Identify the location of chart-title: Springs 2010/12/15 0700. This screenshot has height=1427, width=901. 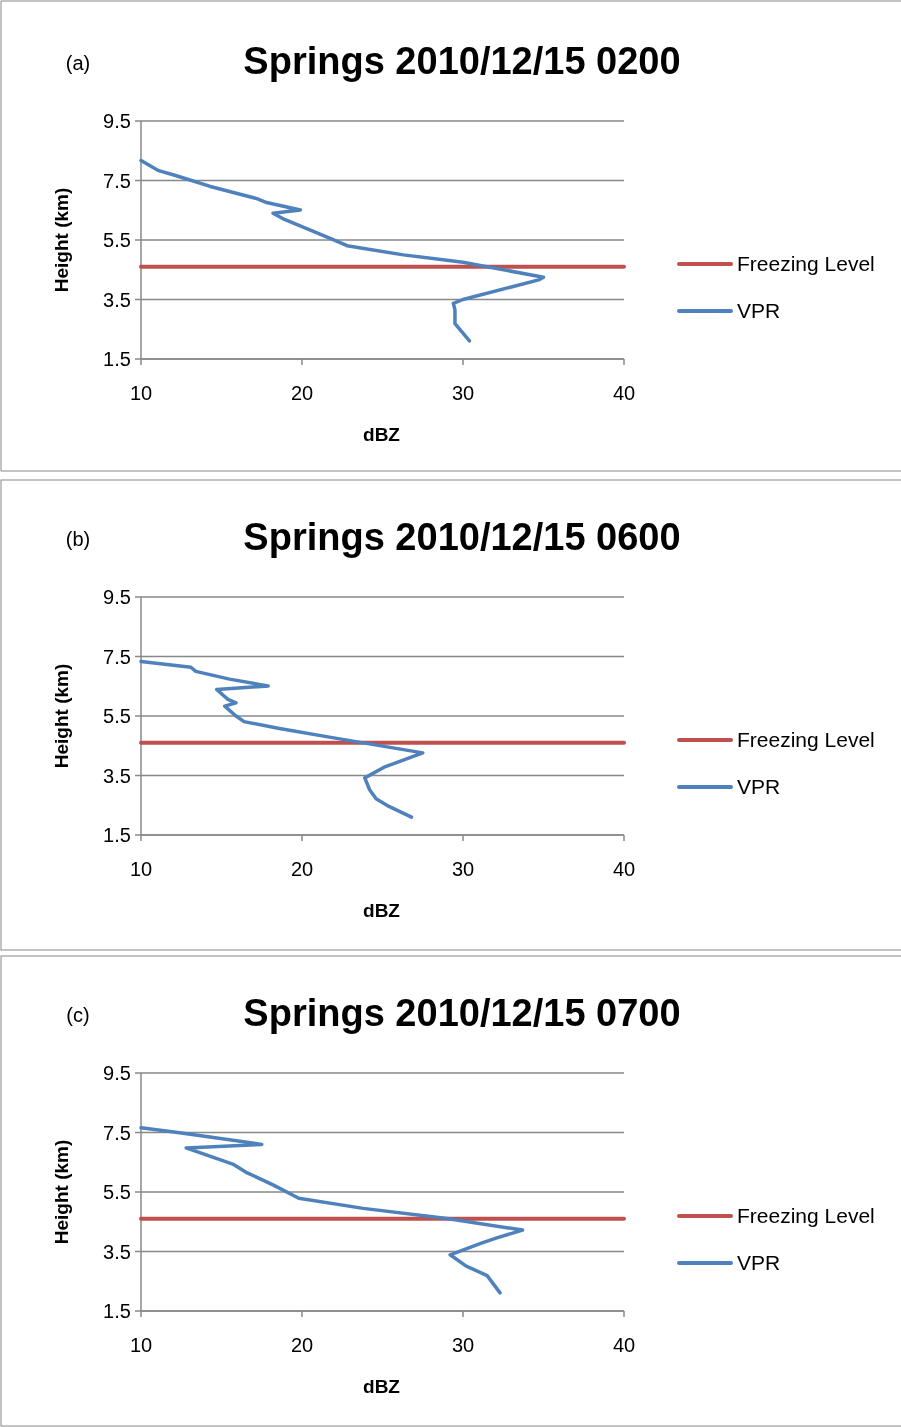
(462, 1013).